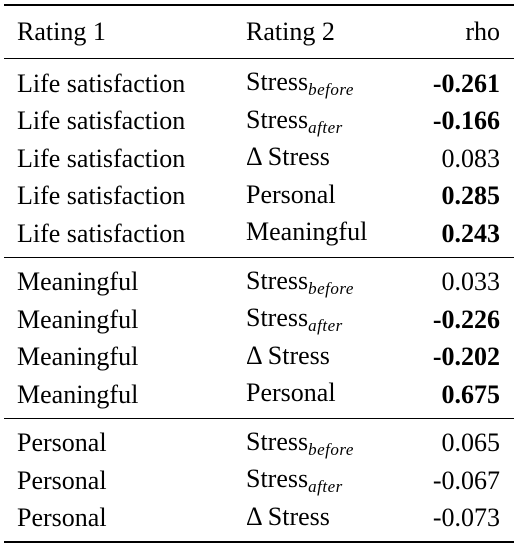 The height and width of the screenshot is (556, 518). What do you see at coordinates (466, 518) in the screenshot?
I see `rho-cell: -0.073` at bounding box center [466, 518].